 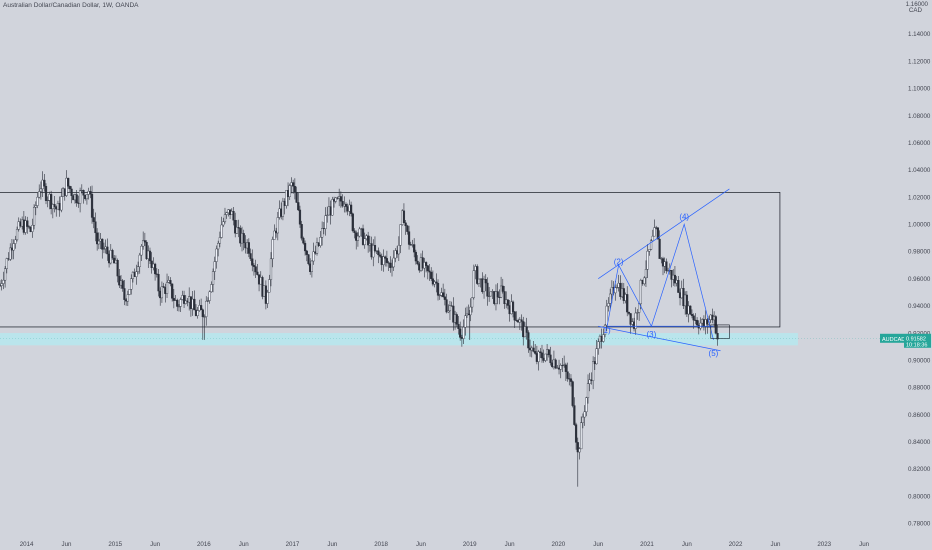 I want to click on y-tick-label: 0.94000, so click(x=919, y=306).